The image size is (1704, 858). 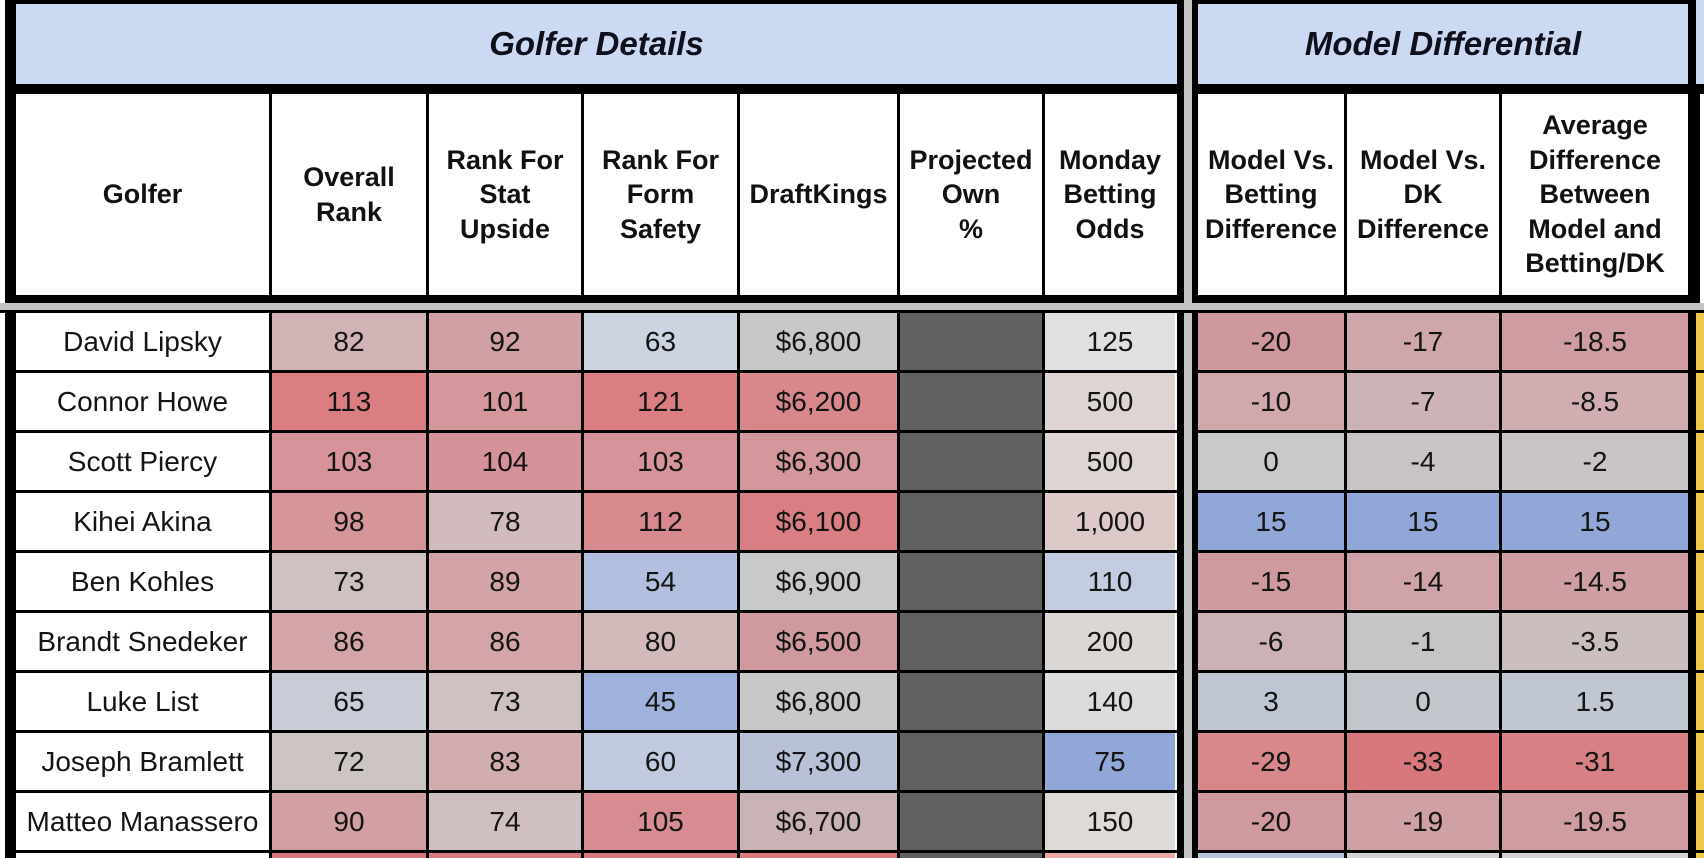 What do you see at coordinates (506, 341) in the screenshot?
I see `stat-upside-rank-cell: 92` at bounding box center [506, 341].